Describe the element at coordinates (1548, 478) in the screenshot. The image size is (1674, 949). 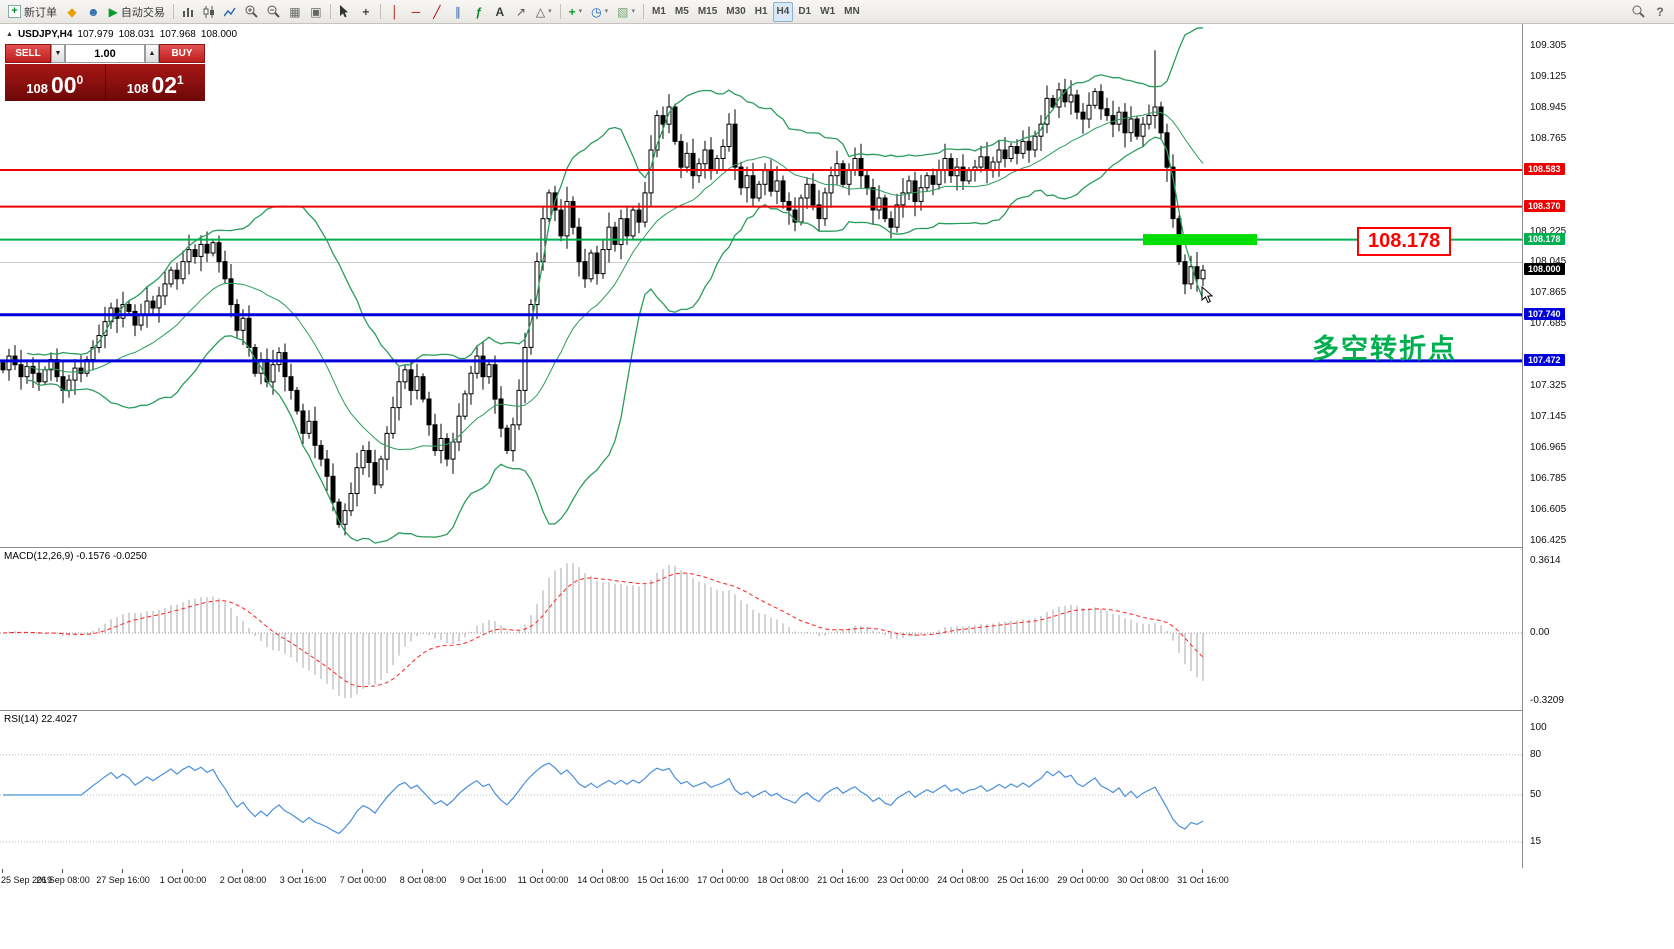
I see `price-axis-label: 106.785` at that location.